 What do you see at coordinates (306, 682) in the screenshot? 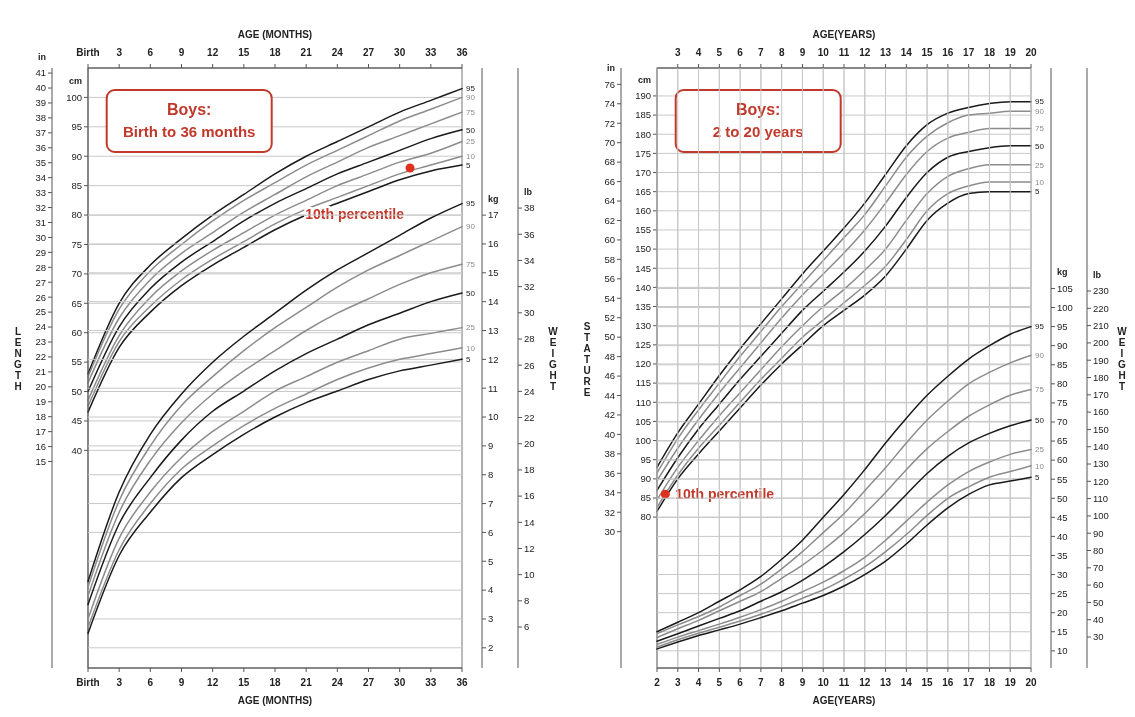
I see `x-tick-label: 21` at bounding box center [306, 682].